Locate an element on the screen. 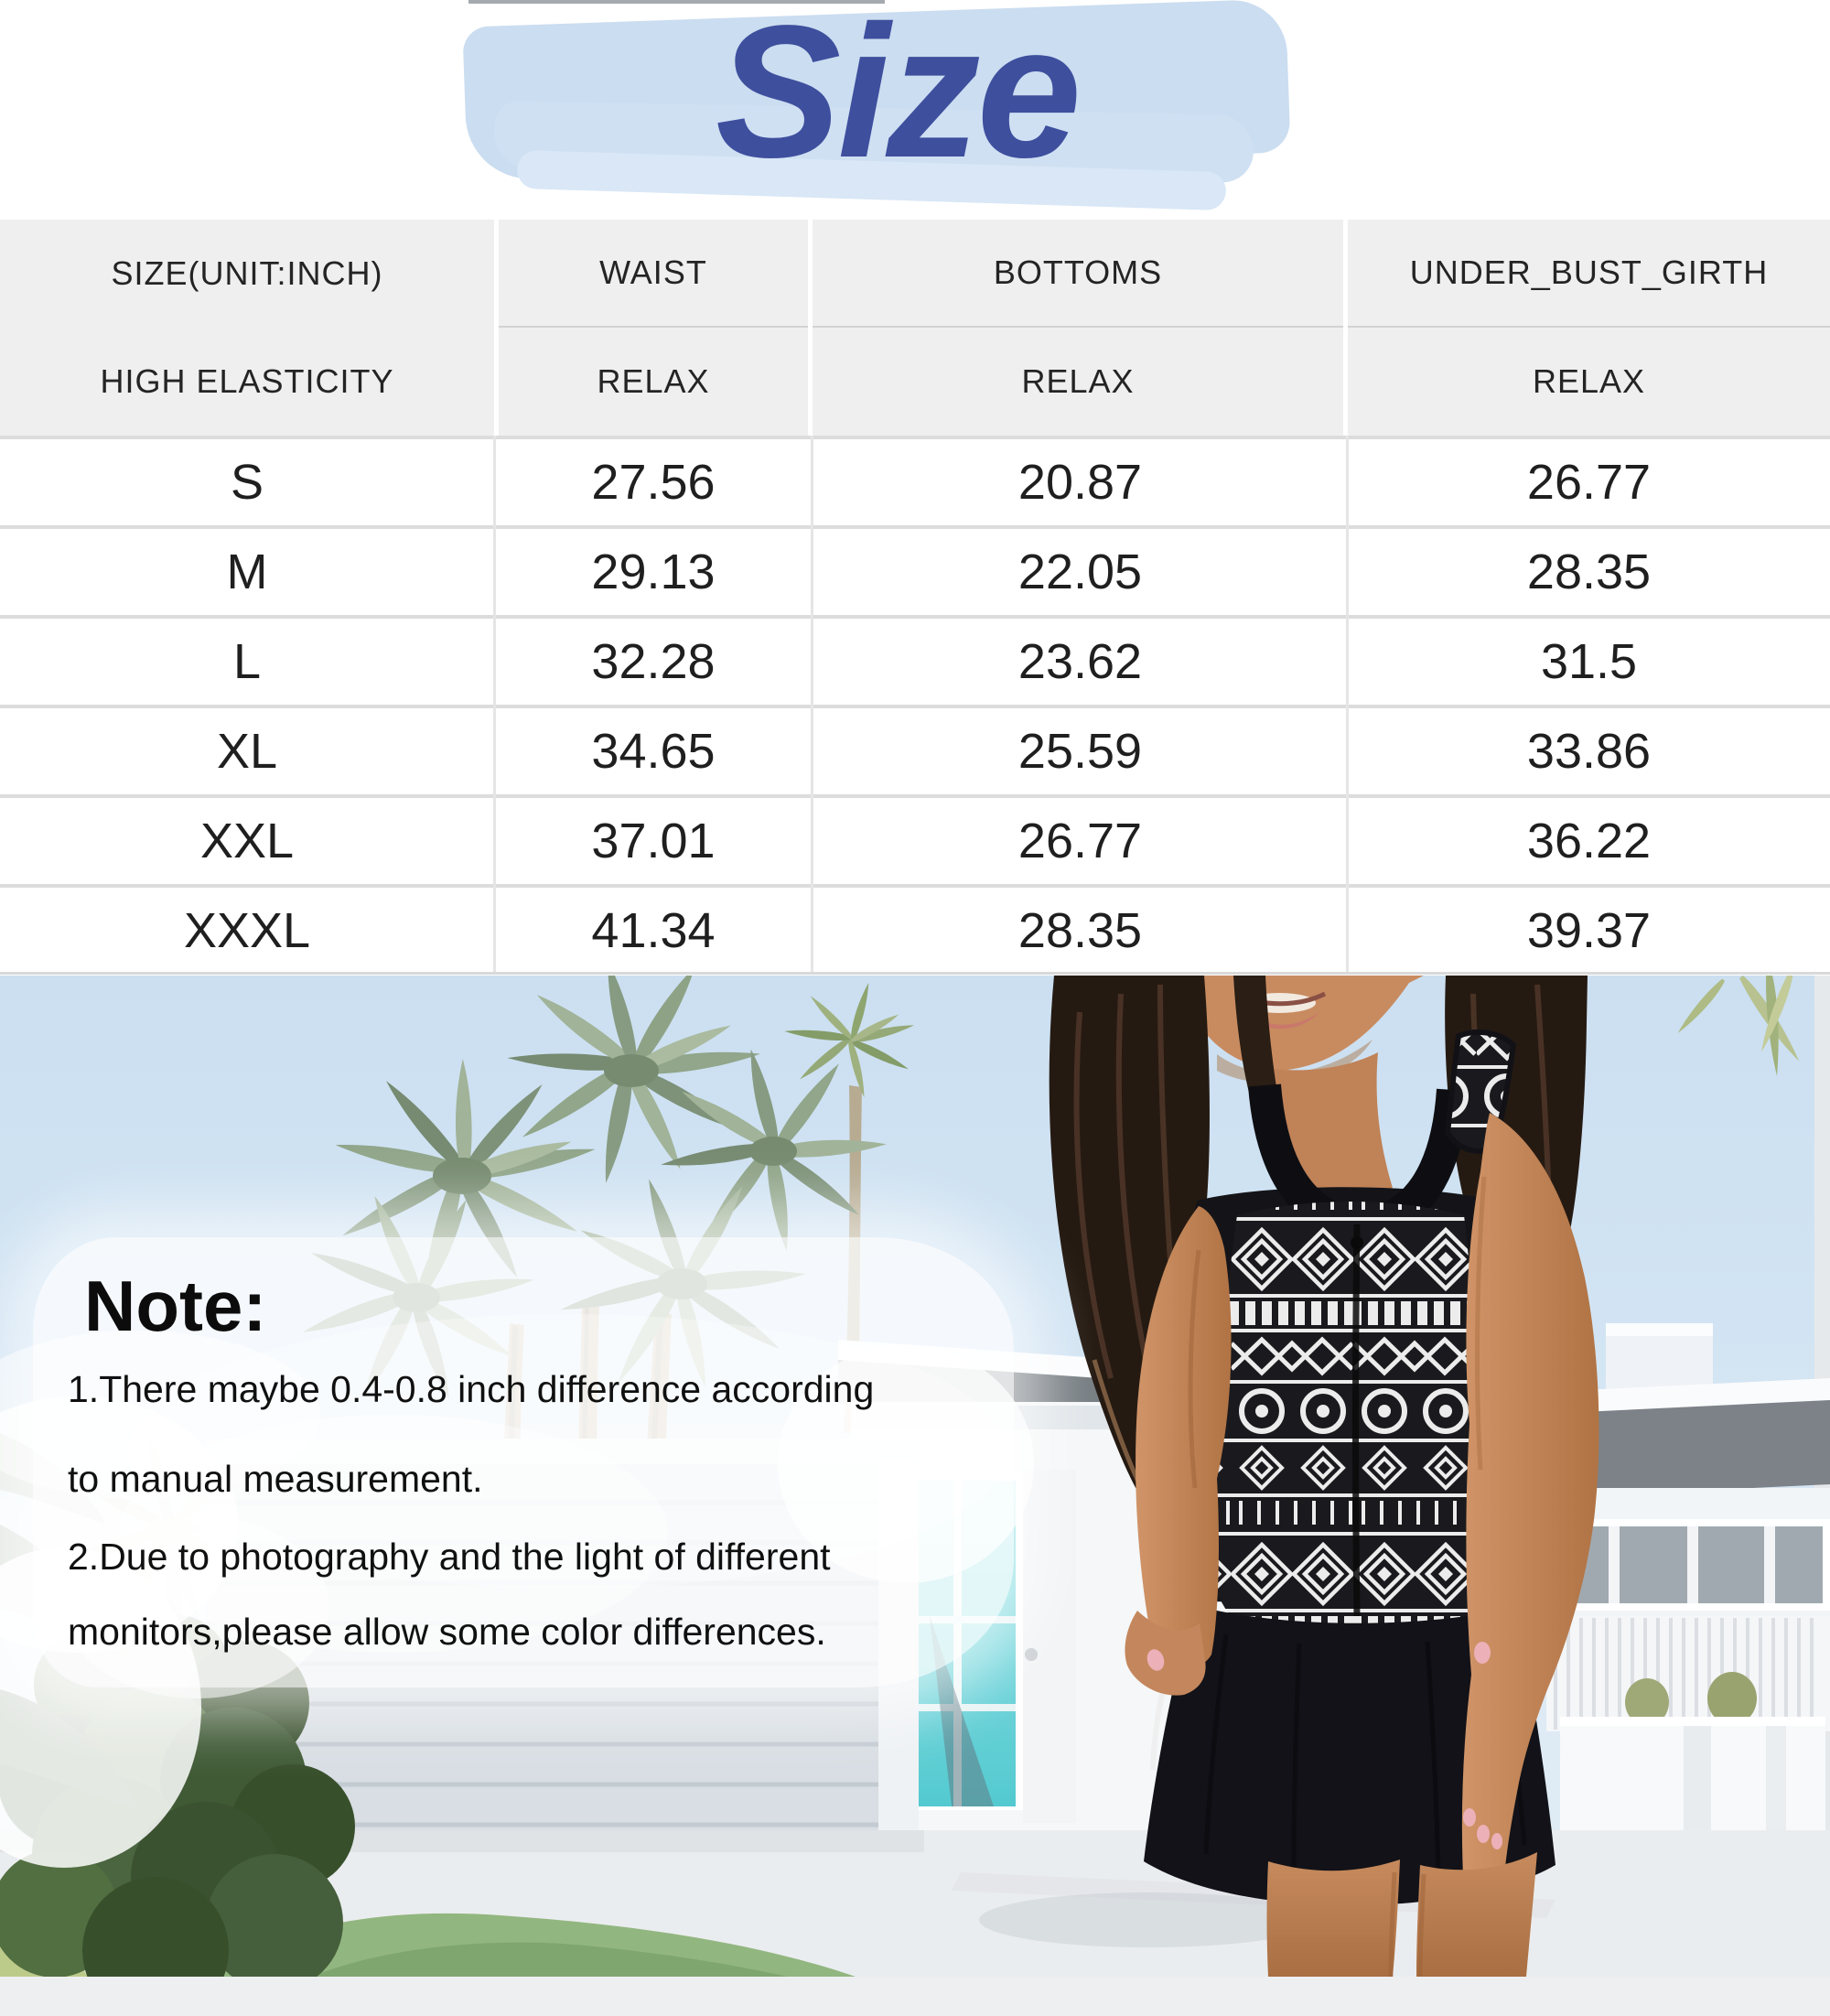 This screenshot has height=2016, width=1830. zipper is located at coordinates (1356, 1420).